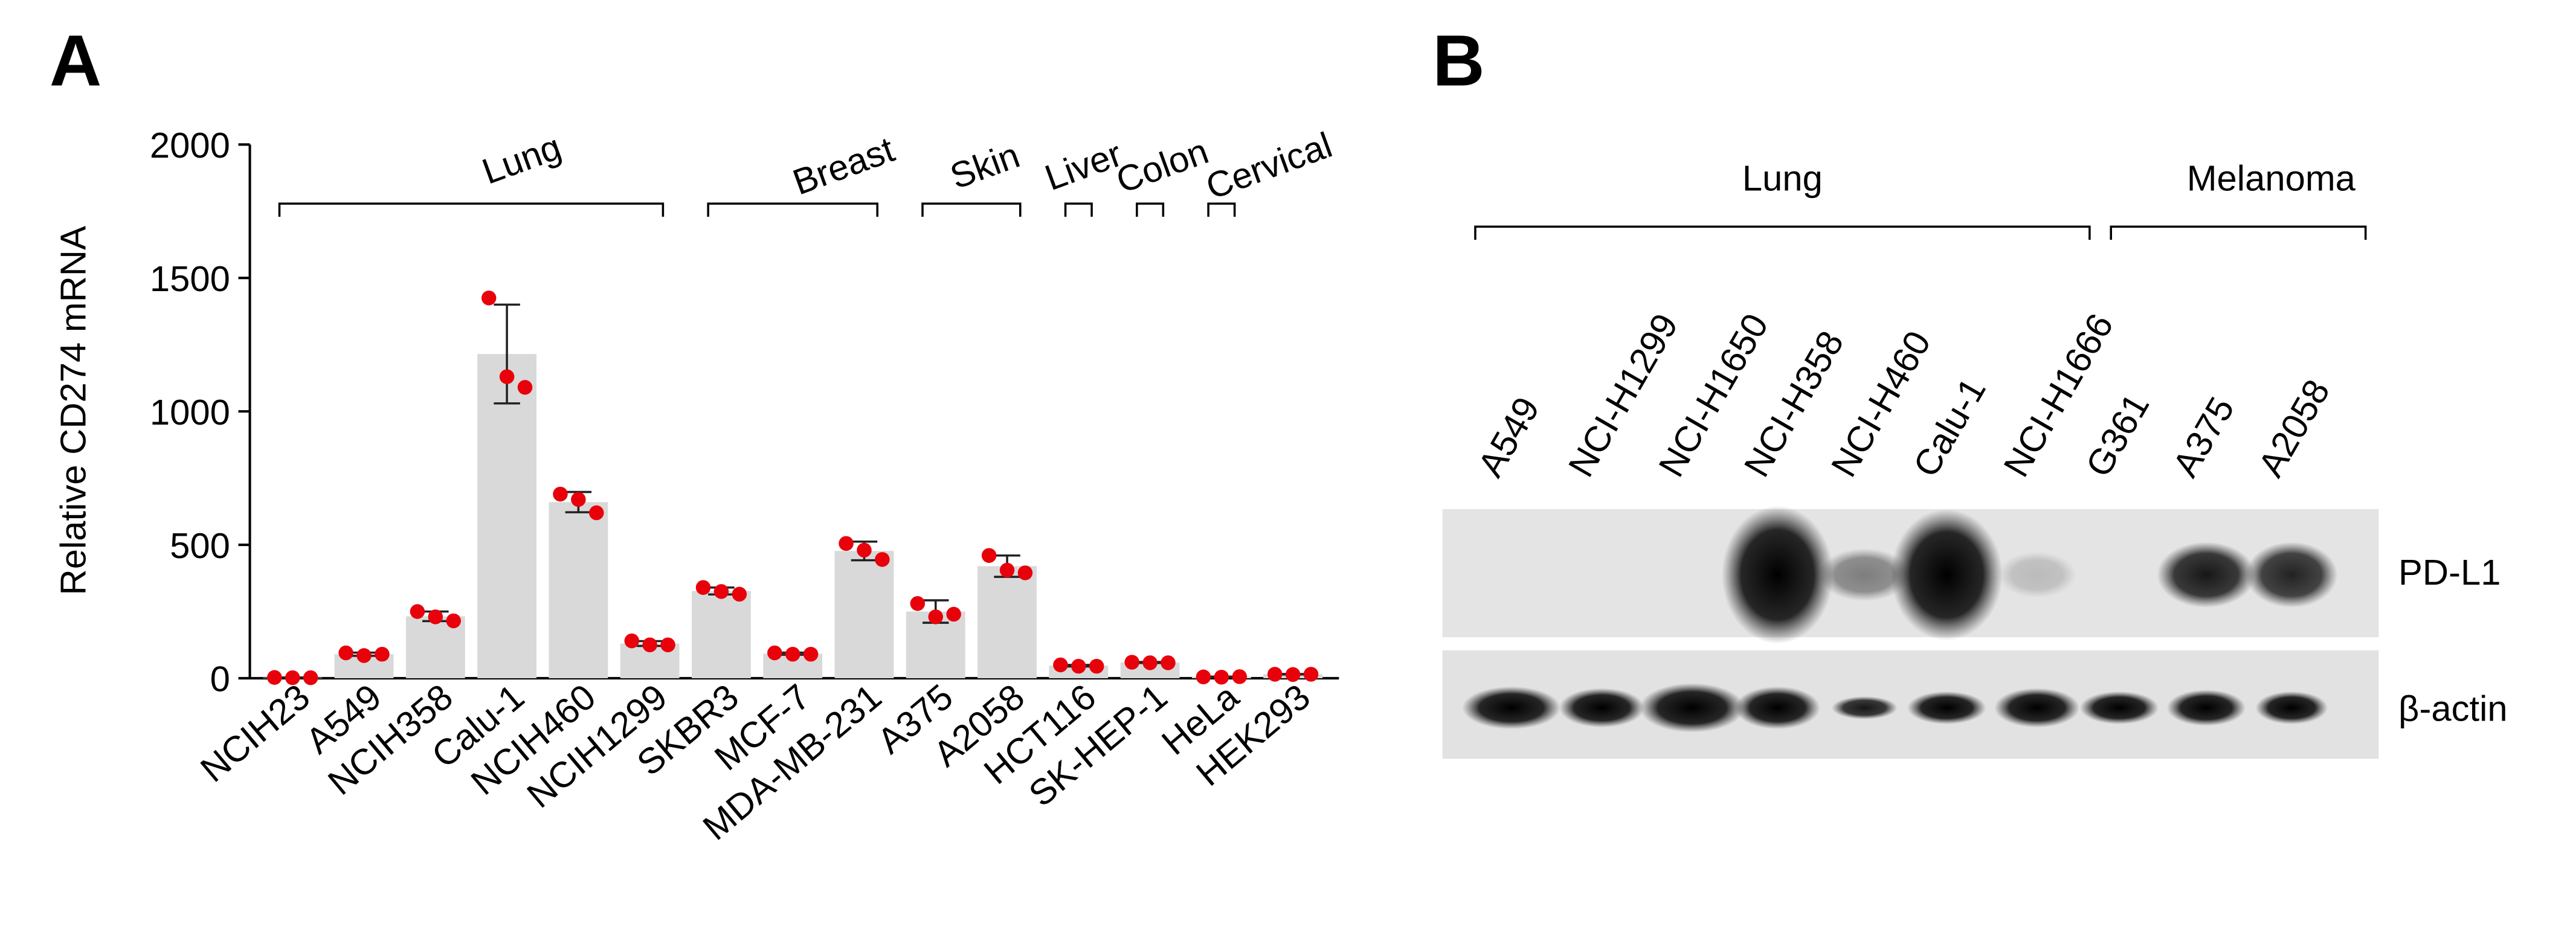  Describe the element at coordinates (220, 679) in the screenshot. I see `y-tick-label: 0` at that location.